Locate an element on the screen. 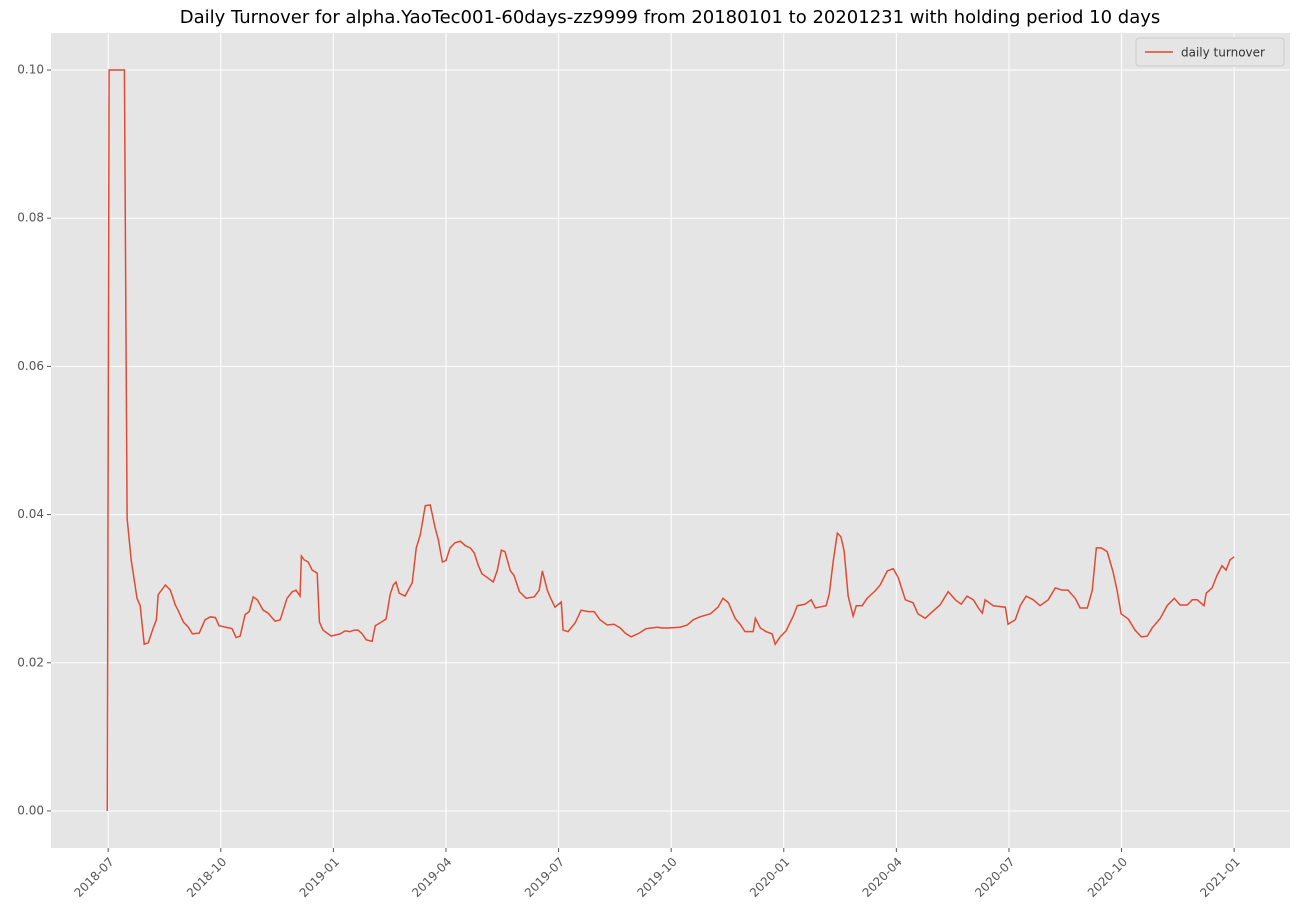 The height and width of the screenshot is (923, 1300). x-tick-label: 2019-04 is located at coordinates (431, 877).